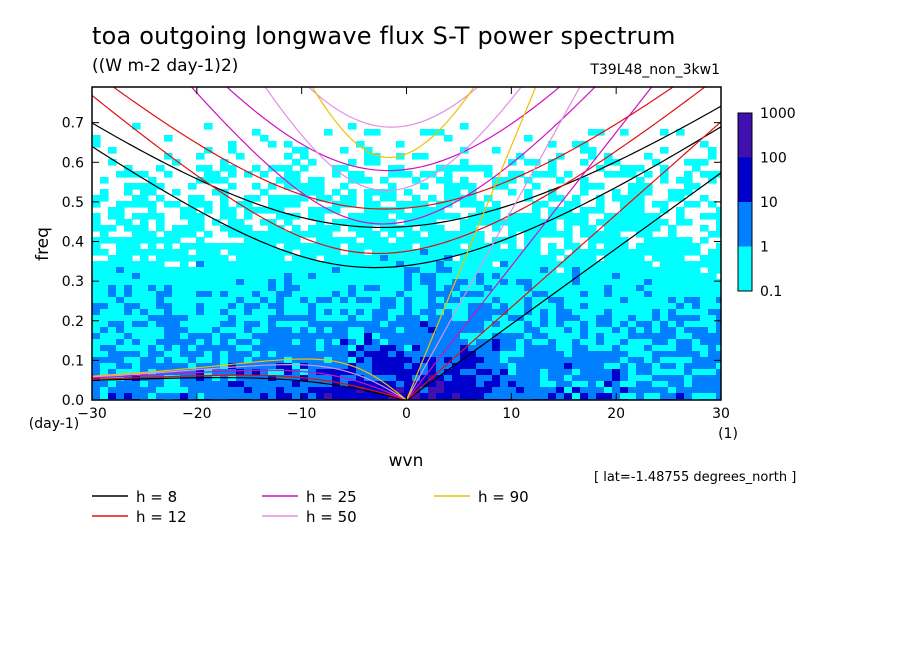  I want to click on kelvin-curve, so click(471, 243).